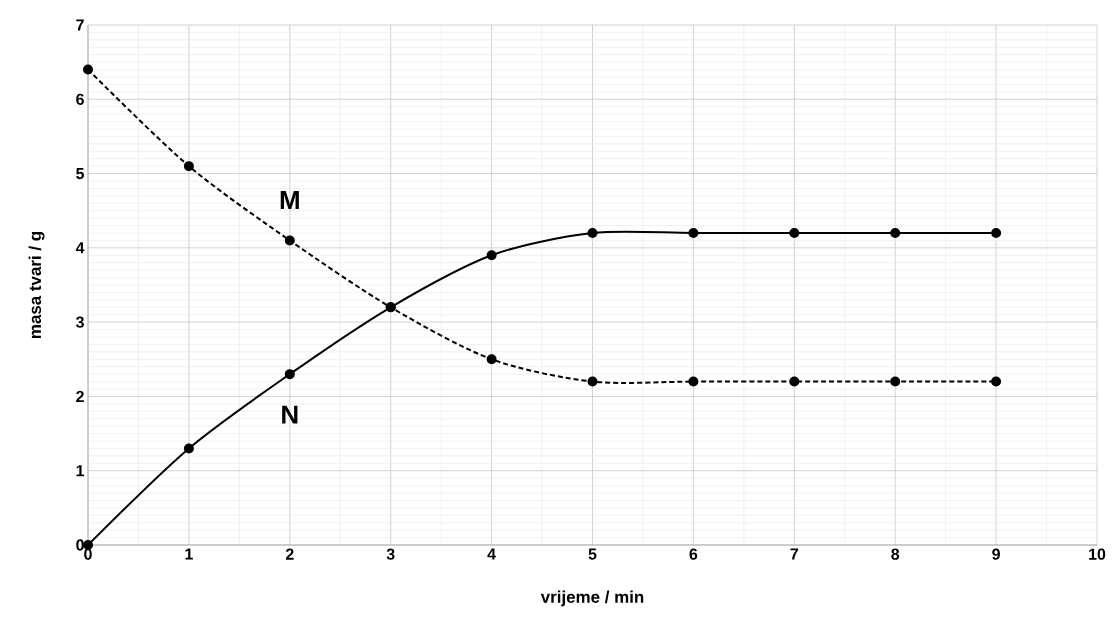  I want to click on x-tick-label: 10, so click(1097, 554).